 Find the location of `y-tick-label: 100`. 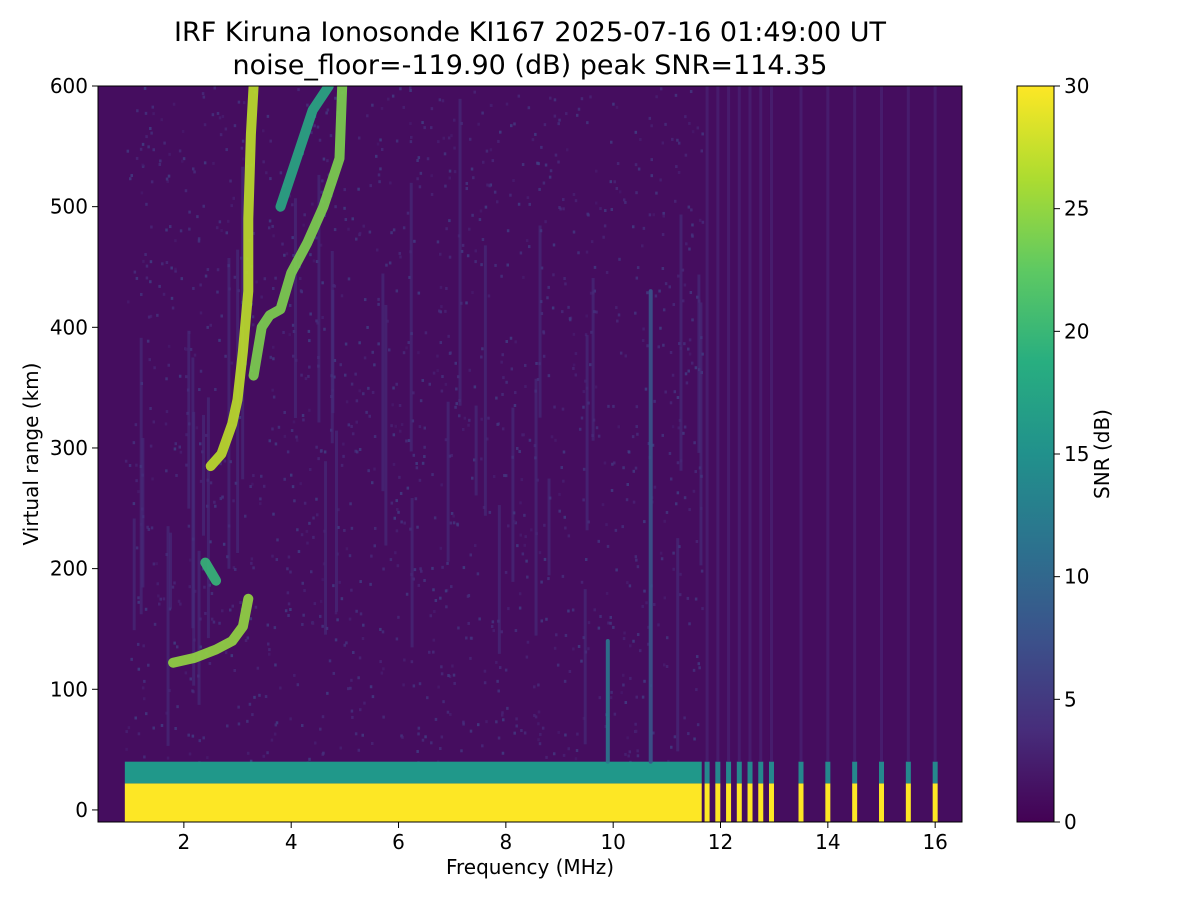

y-tick-label: 100 is located at coordinates (69, 689).